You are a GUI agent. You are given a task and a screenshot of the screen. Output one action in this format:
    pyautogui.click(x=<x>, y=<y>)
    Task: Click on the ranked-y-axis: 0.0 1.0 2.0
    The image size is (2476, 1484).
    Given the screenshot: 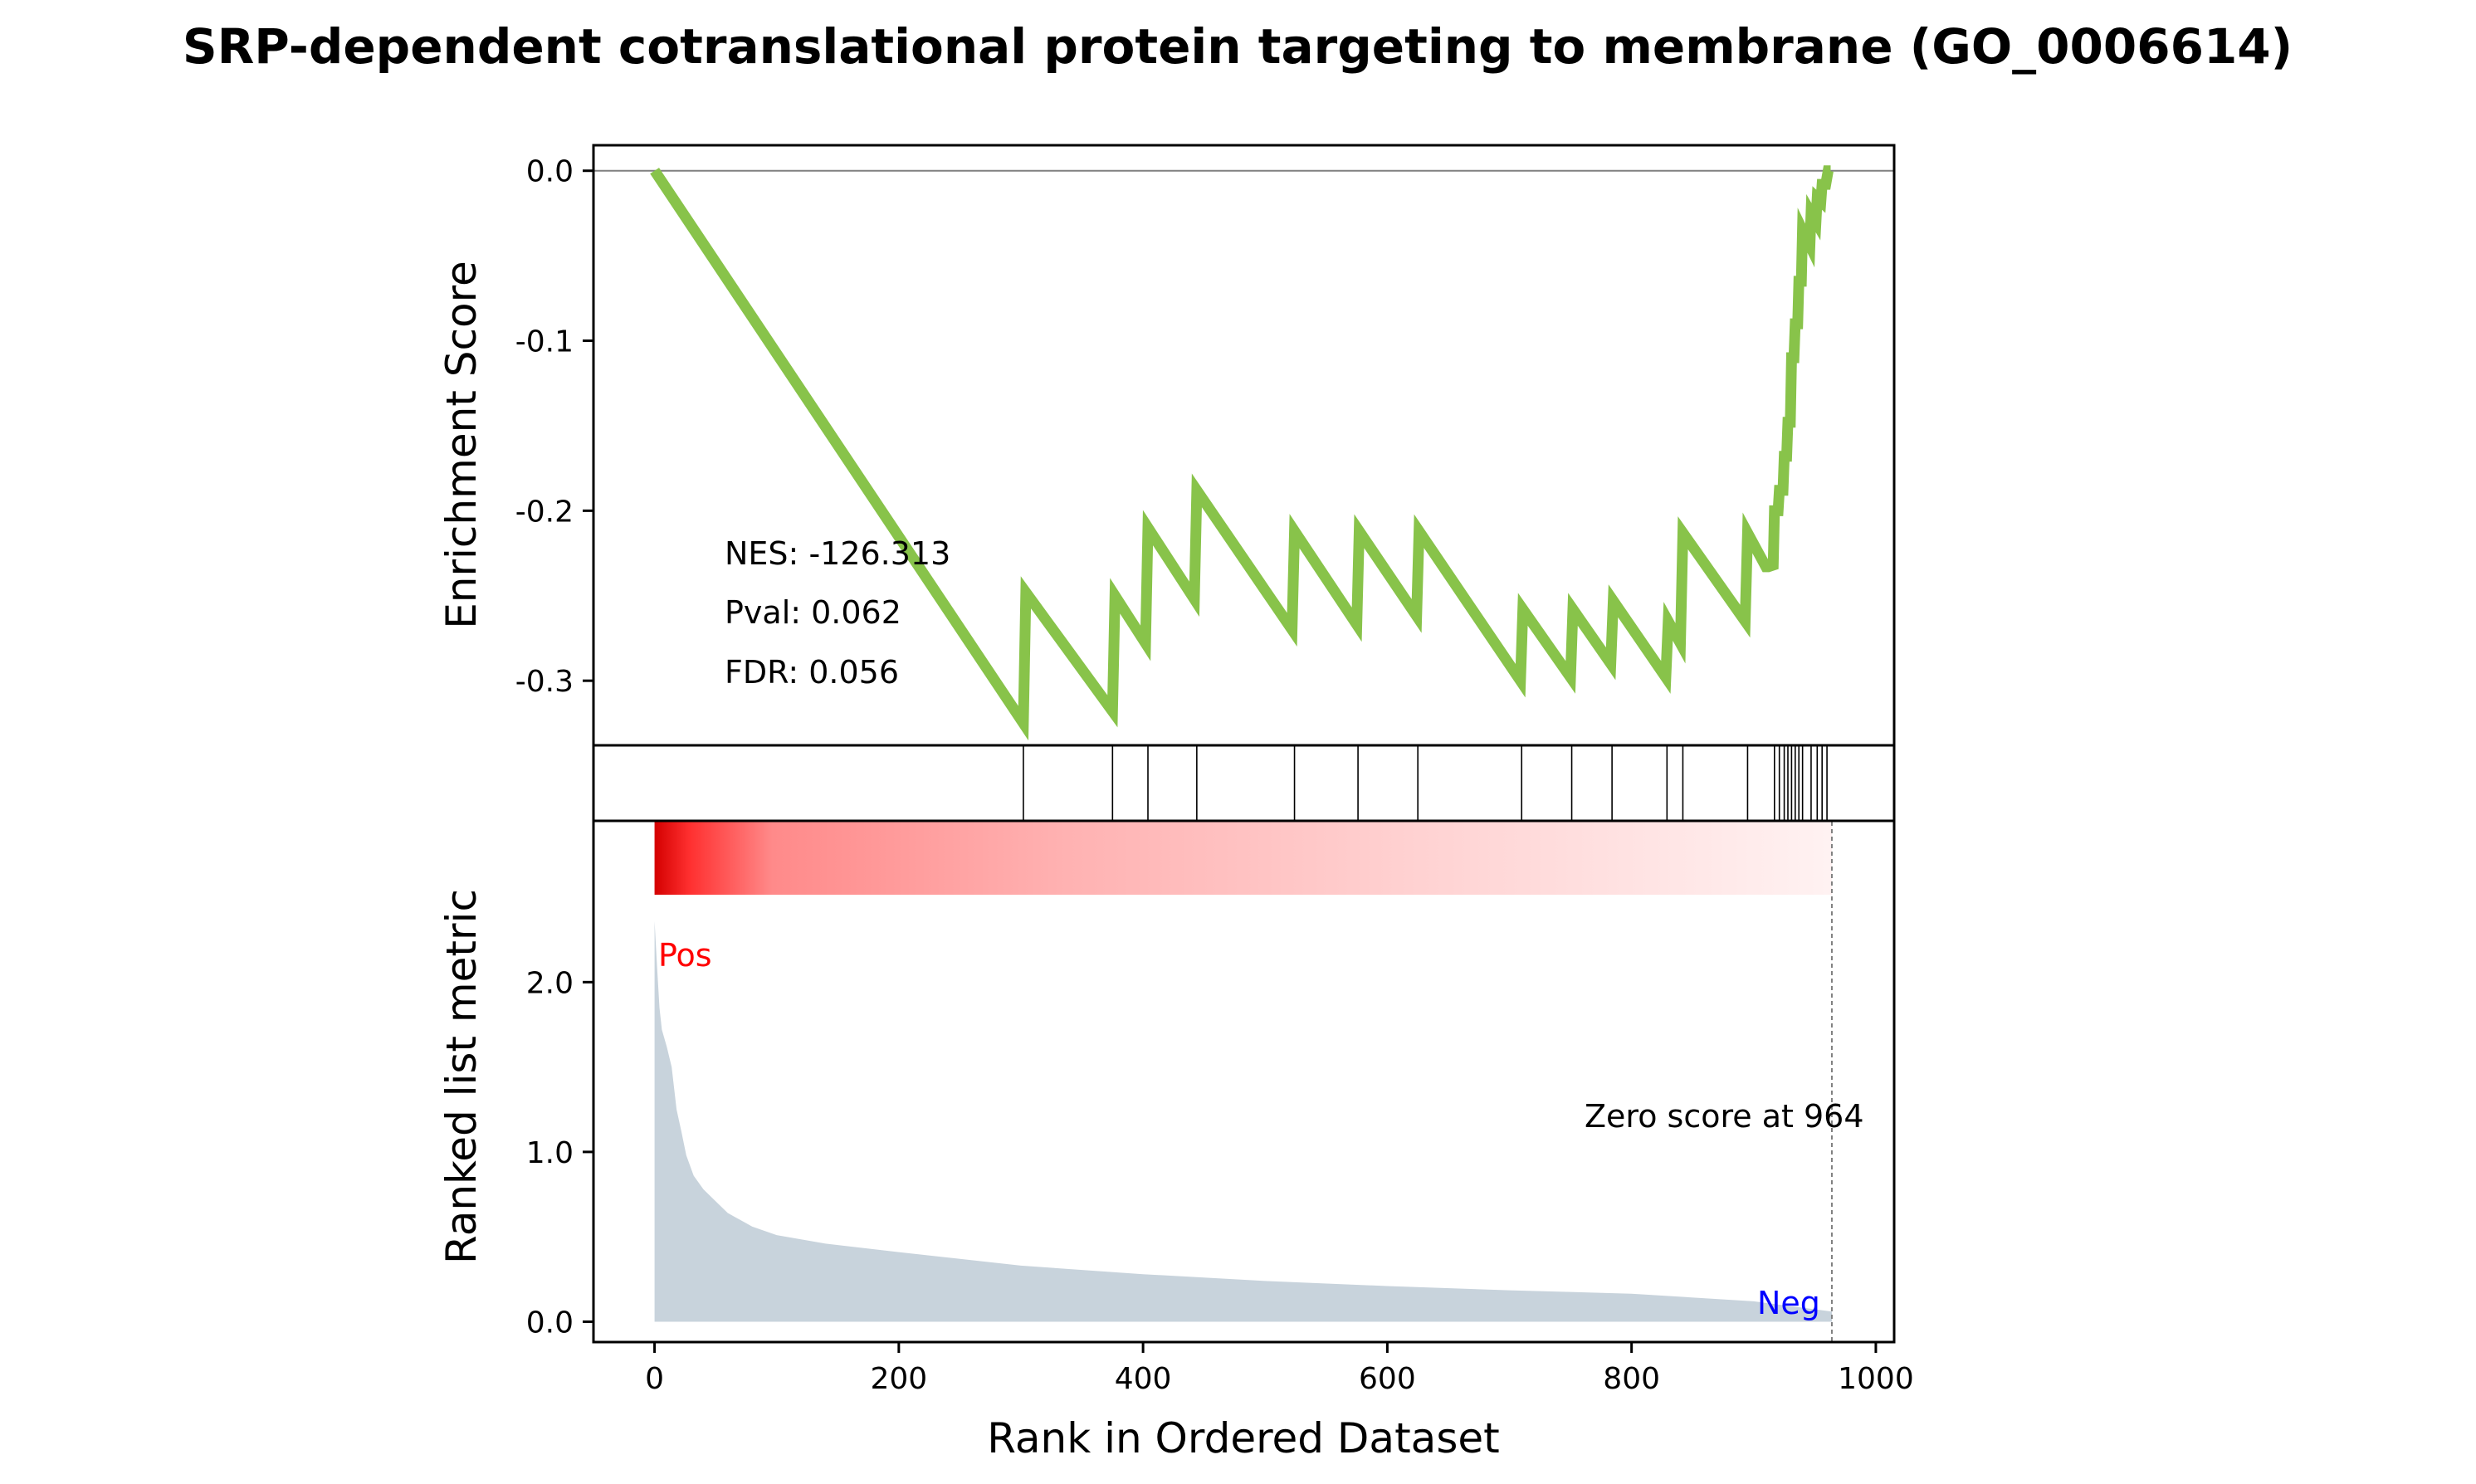 What is the action you would take?
    pyautogui.click(x=559, y=1153)
    